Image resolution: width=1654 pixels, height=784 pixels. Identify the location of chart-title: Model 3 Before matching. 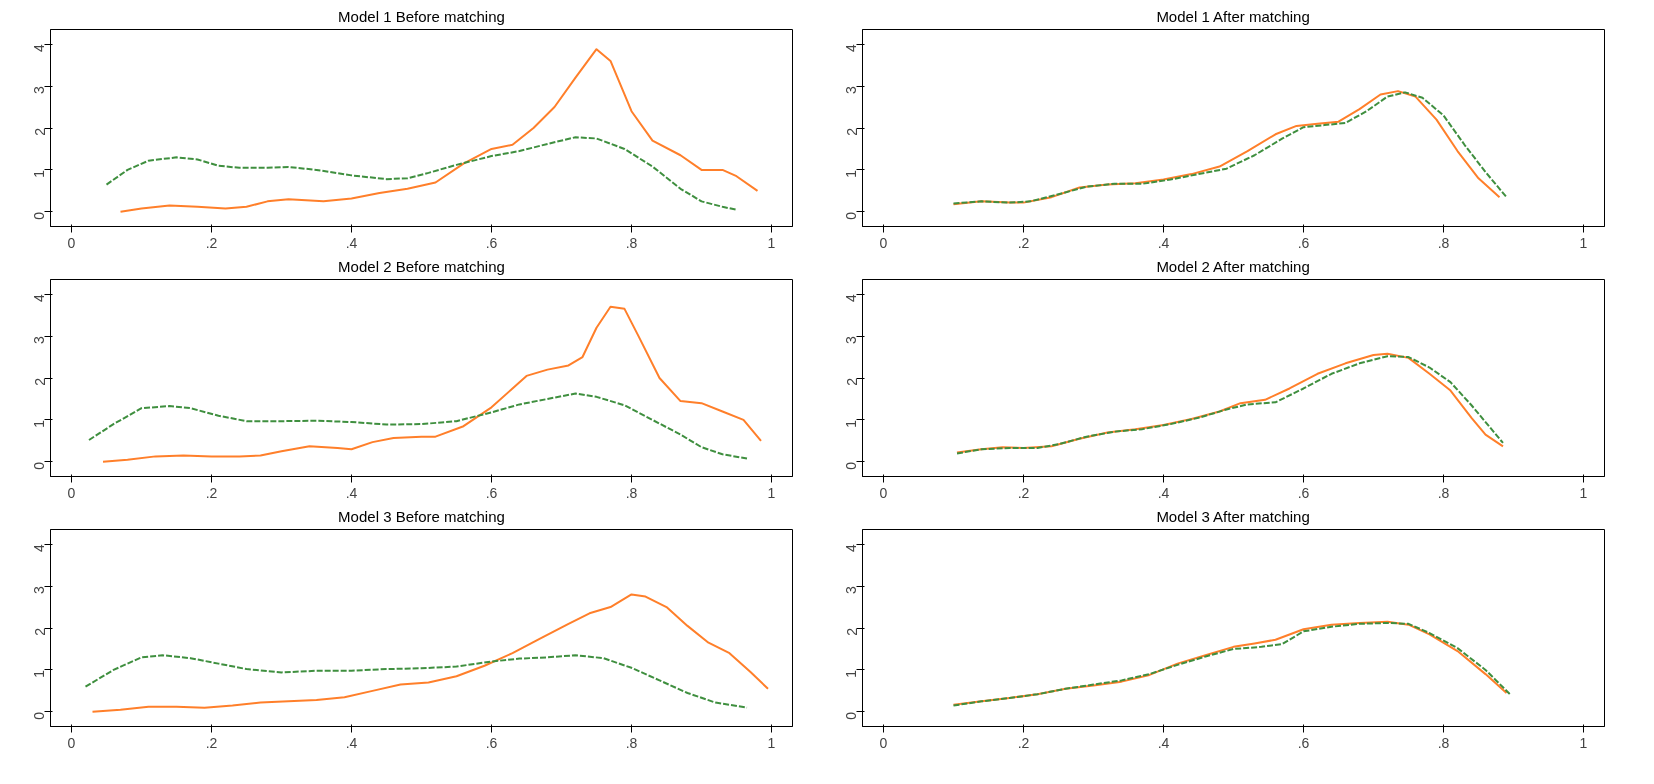
(421, 516).